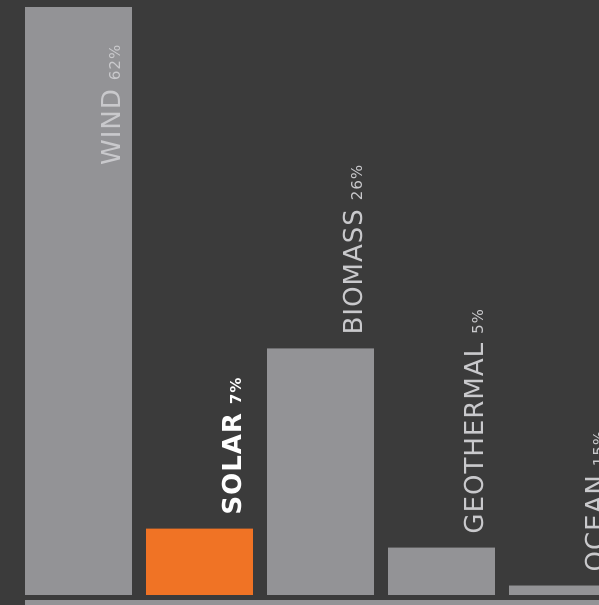 The image size is (599, 605). Describe the element at coordinates (199, 561) in the screenshot. I see `bar-solar` at that location.